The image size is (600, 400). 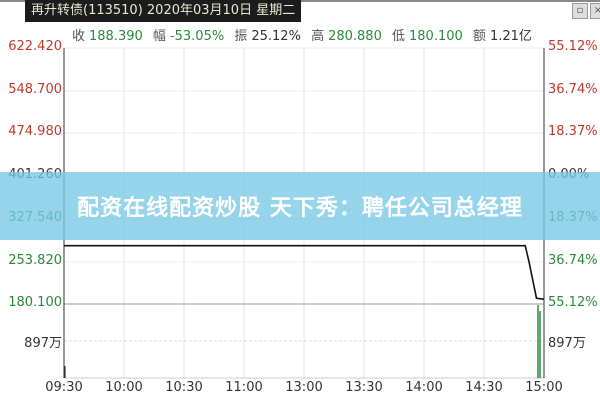 What do you see at coordinates (399, 36) in the screenshot?
I see `stat-label-low: 低` at bounding box center [399, 36].